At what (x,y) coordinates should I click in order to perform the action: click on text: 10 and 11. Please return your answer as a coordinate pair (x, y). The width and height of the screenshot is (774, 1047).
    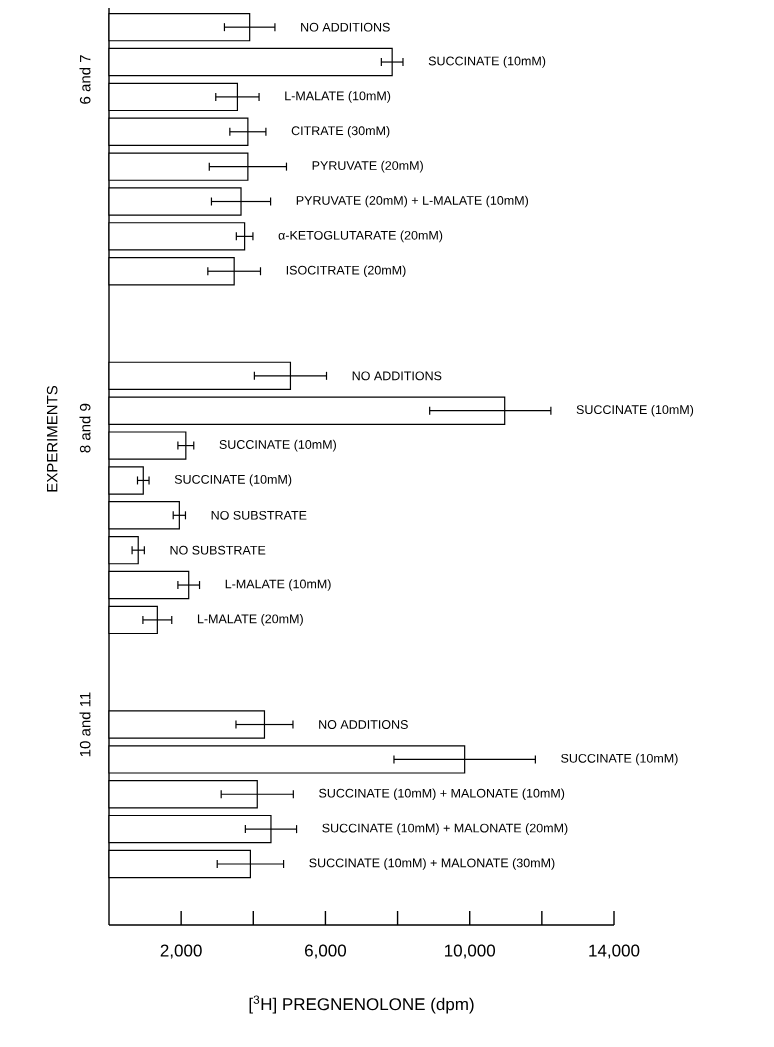
    Looking at the image, I should click on (85, 724).